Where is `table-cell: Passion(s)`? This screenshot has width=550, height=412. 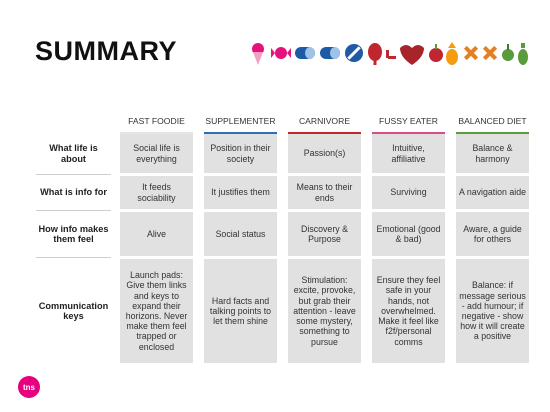 table-cell: Passion(s) is located at coordinates (324, 153).